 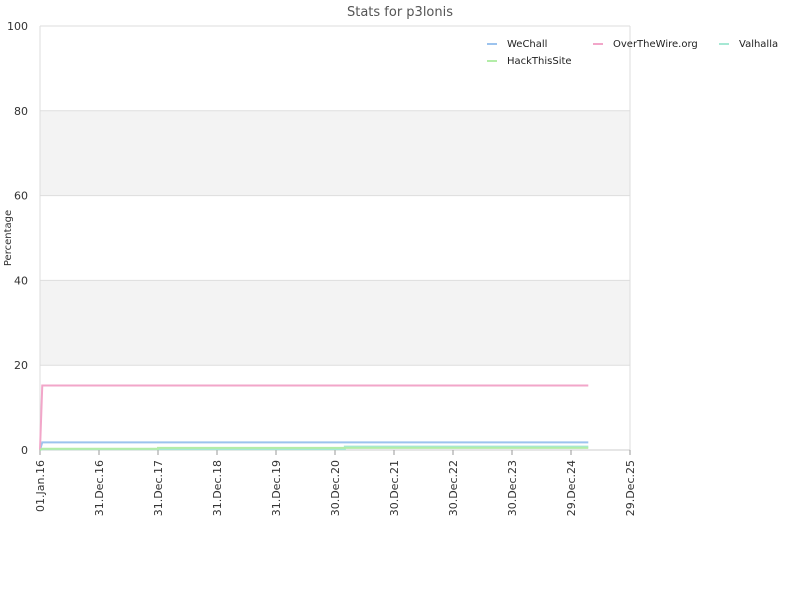 I want to click on x-tick-label: 30.Dec.22, so click(x=453, y=488).